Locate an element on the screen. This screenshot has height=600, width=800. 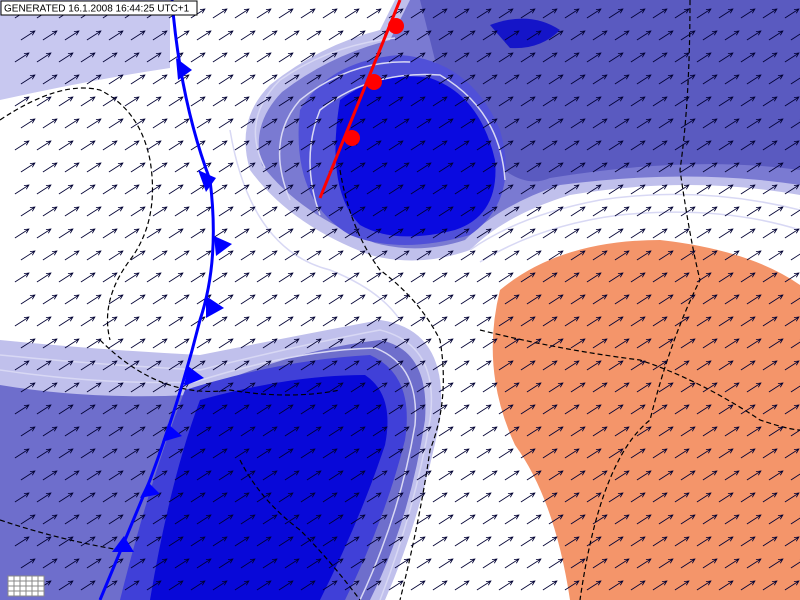
precip-core is located at coordinates (415, 156).